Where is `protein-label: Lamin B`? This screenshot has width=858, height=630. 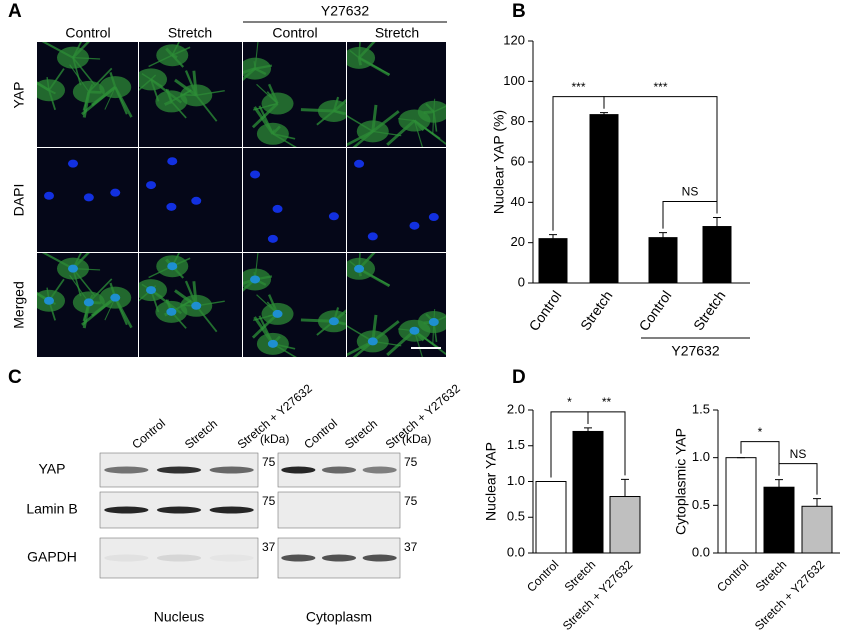 protein-label: Lamin B is located at coordinates (51, 509).